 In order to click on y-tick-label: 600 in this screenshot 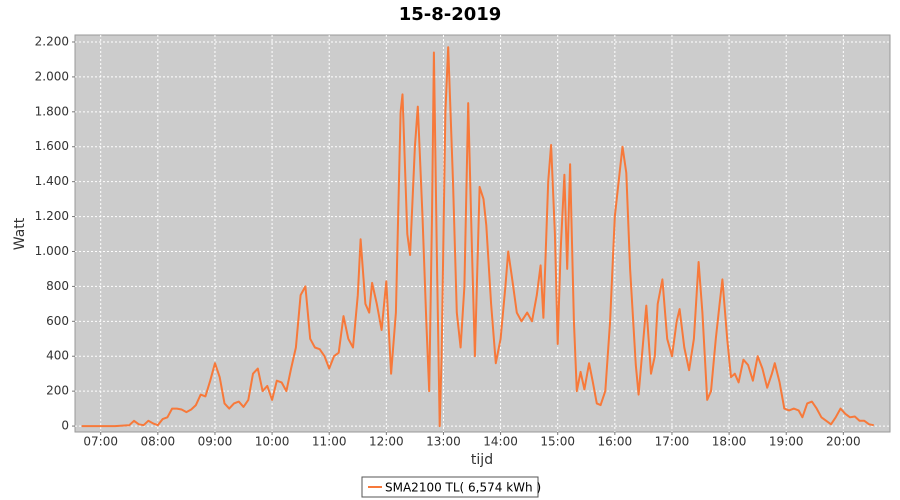, I will do `click(57, 321)`.